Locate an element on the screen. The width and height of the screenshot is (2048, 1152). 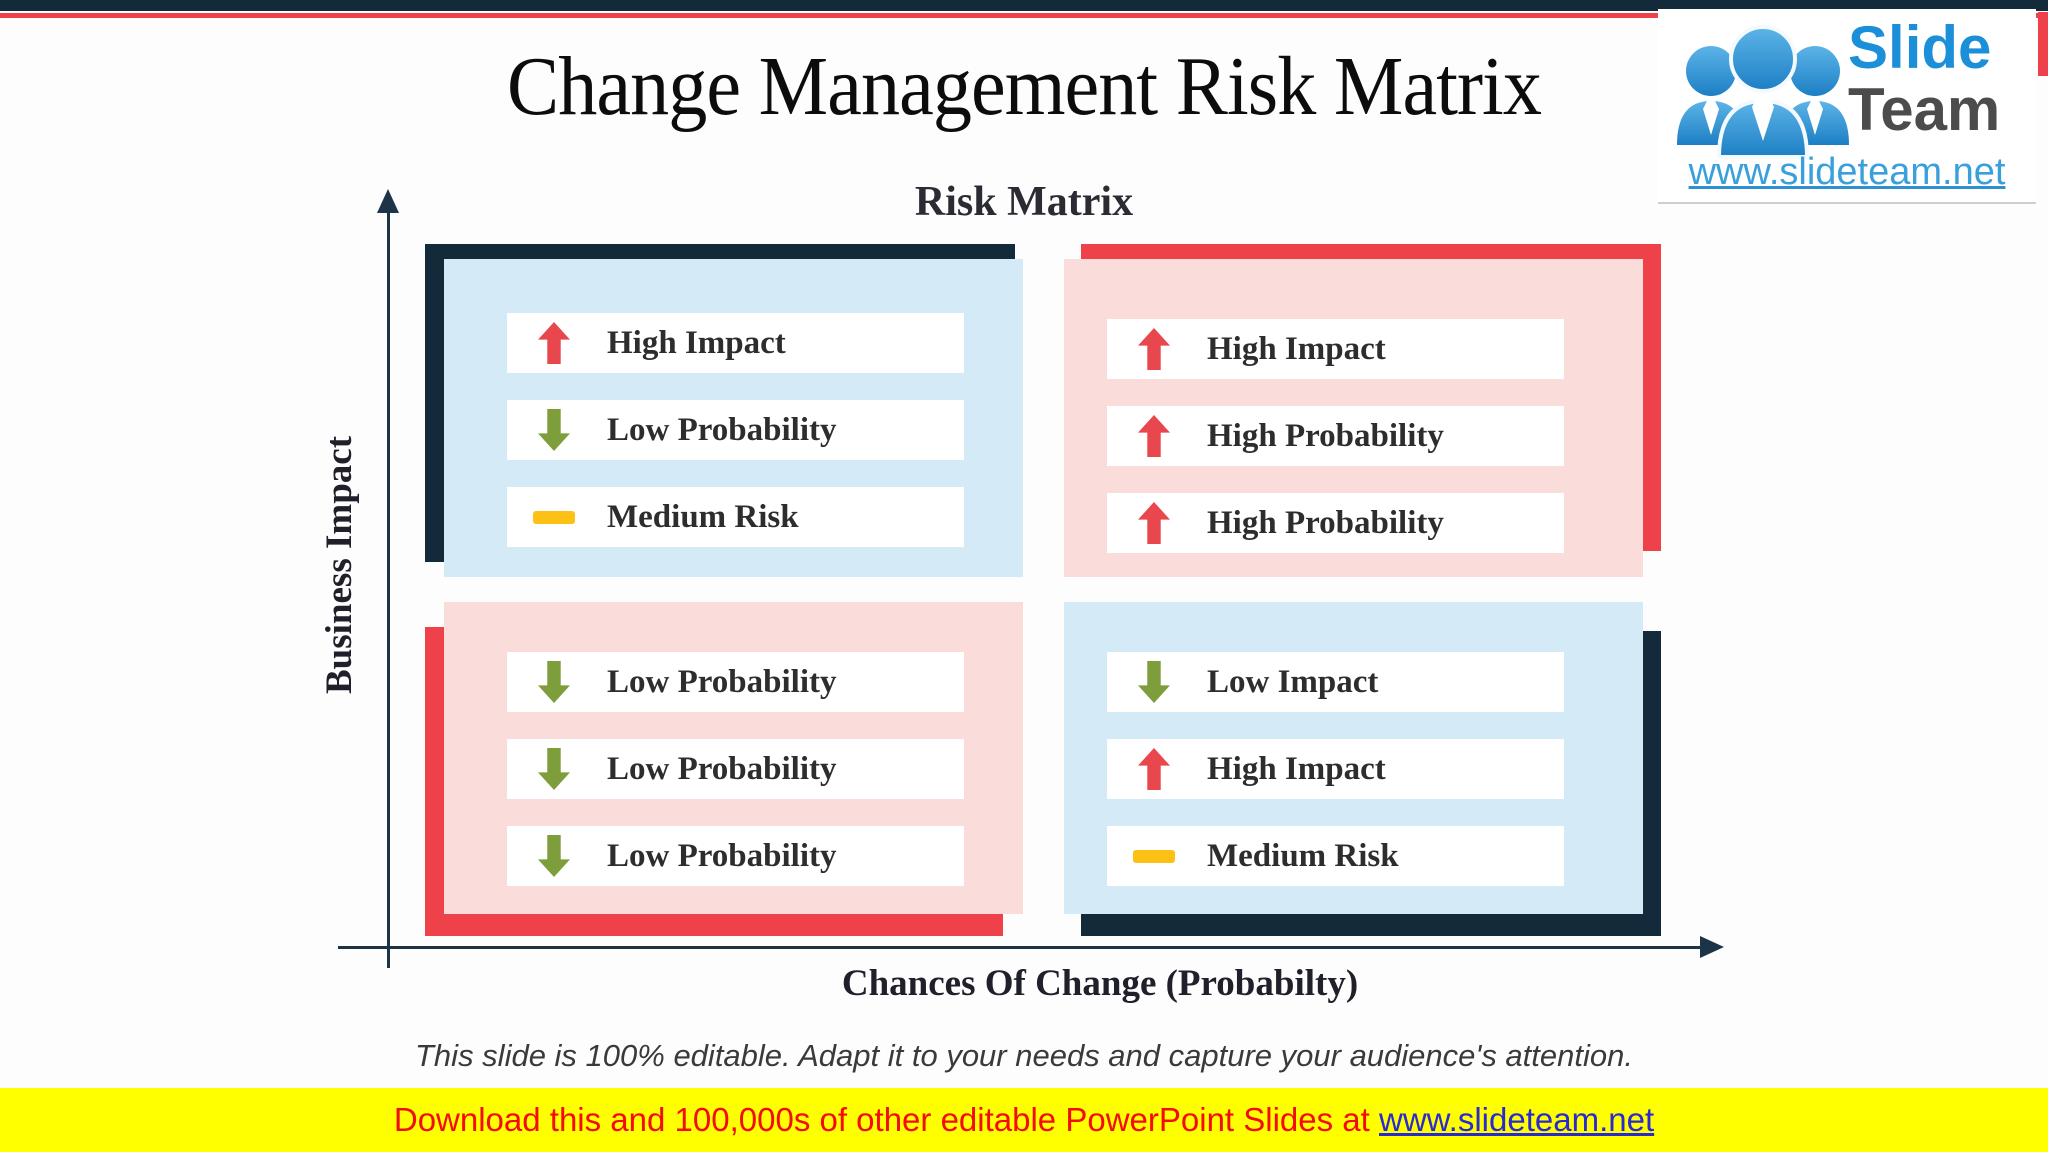
logo-url-link: www.slideteam.net is located at coordinates (1847, 172).